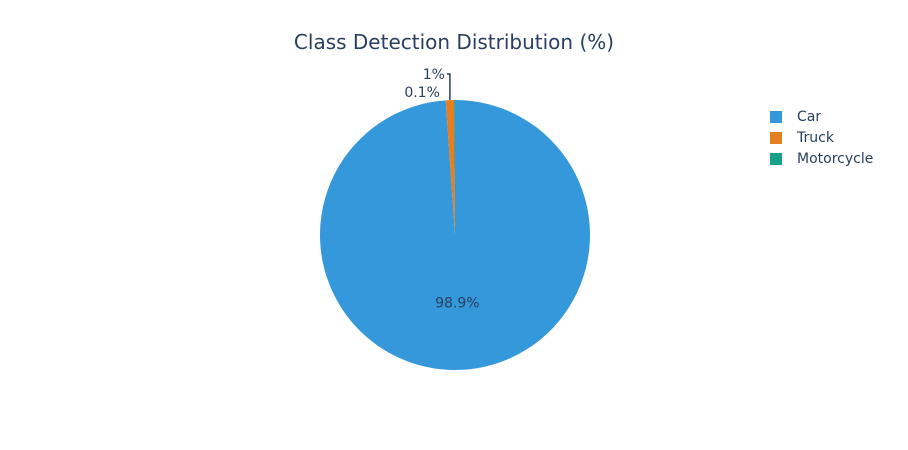  What do you see at coordinates (776, 158) in the screenshot?
I see `legend-swatch-motorcycle` at bounding box center [776, 158].